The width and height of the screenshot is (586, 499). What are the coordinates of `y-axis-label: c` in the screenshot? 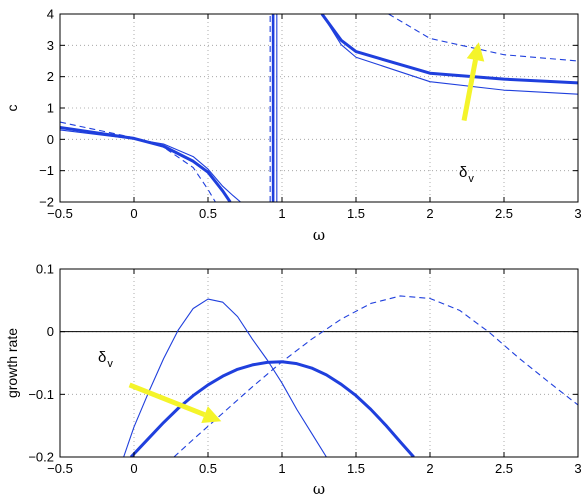 It's located at (12, 108).